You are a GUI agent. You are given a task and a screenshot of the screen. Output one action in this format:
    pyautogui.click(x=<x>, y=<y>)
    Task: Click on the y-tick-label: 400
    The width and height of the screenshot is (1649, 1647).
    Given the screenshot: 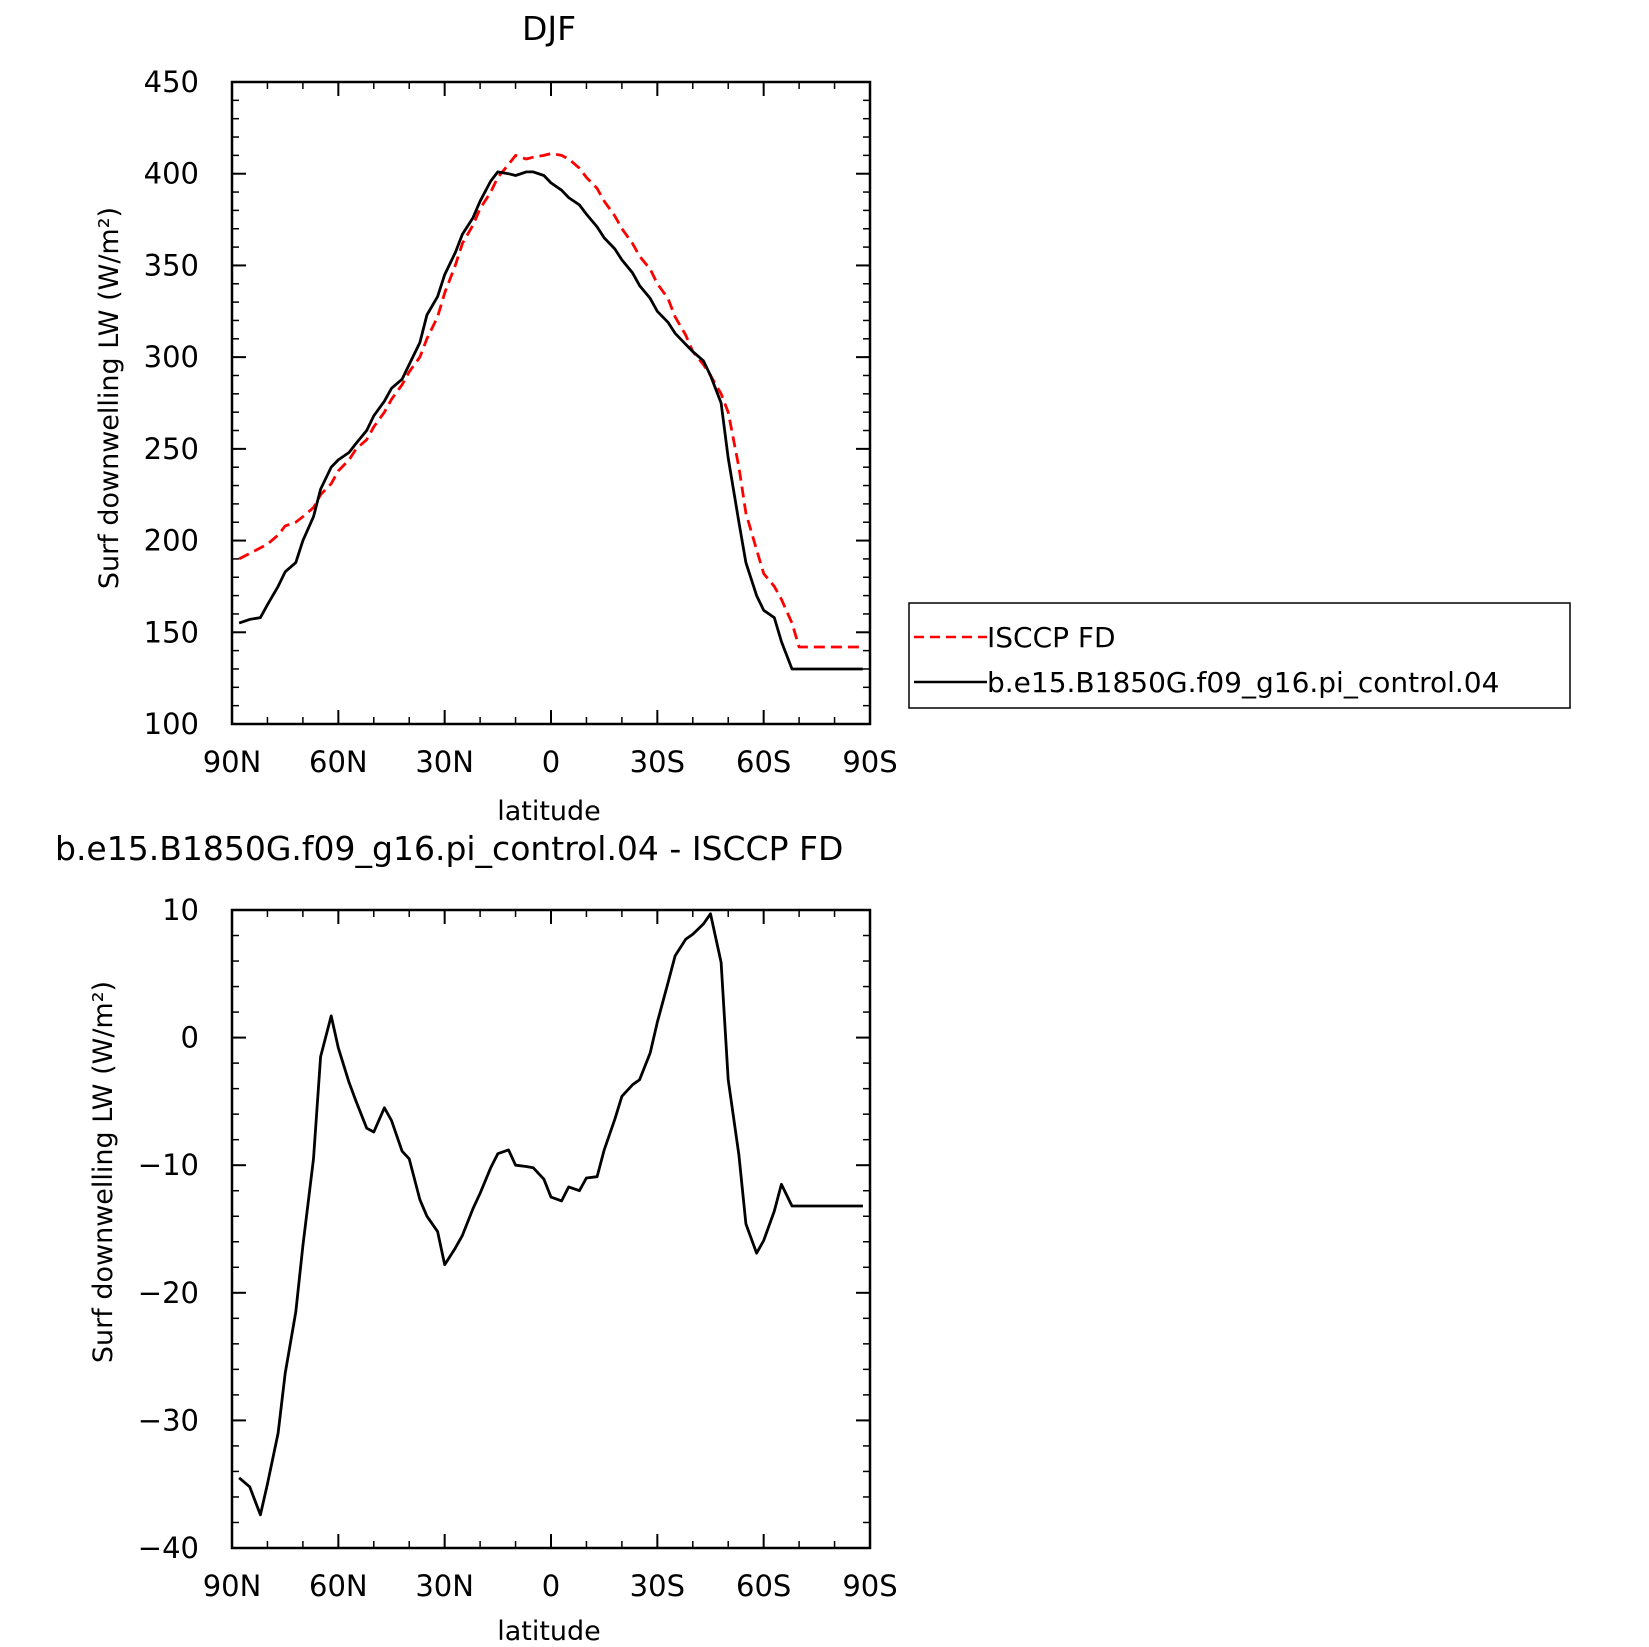 What is the action you would take?
    pyautogui.click(x=171, y=174)
    